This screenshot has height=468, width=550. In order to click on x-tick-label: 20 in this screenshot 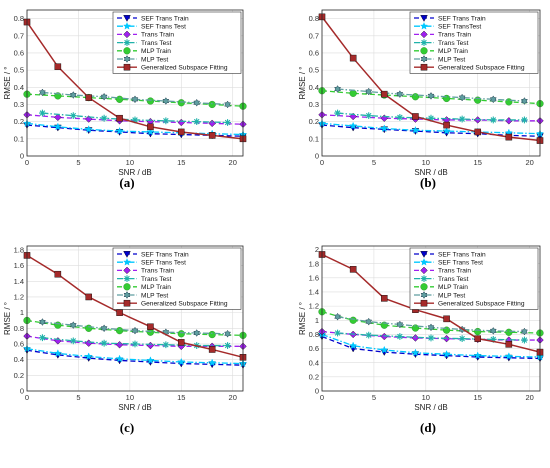, I will do `click(233, 397)`.